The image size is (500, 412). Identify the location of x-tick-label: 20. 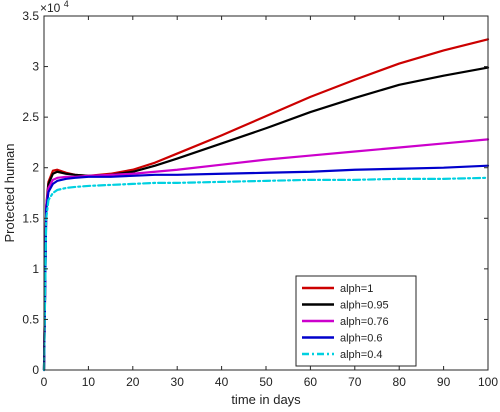
(133, 382).